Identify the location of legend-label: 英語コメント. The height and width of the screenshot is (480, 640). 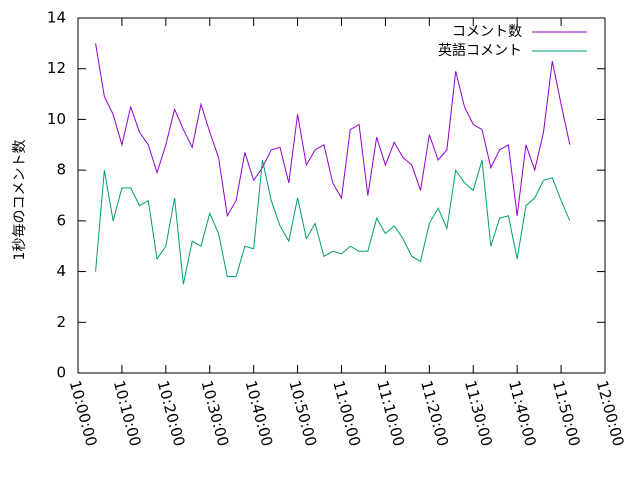
(480, 50).